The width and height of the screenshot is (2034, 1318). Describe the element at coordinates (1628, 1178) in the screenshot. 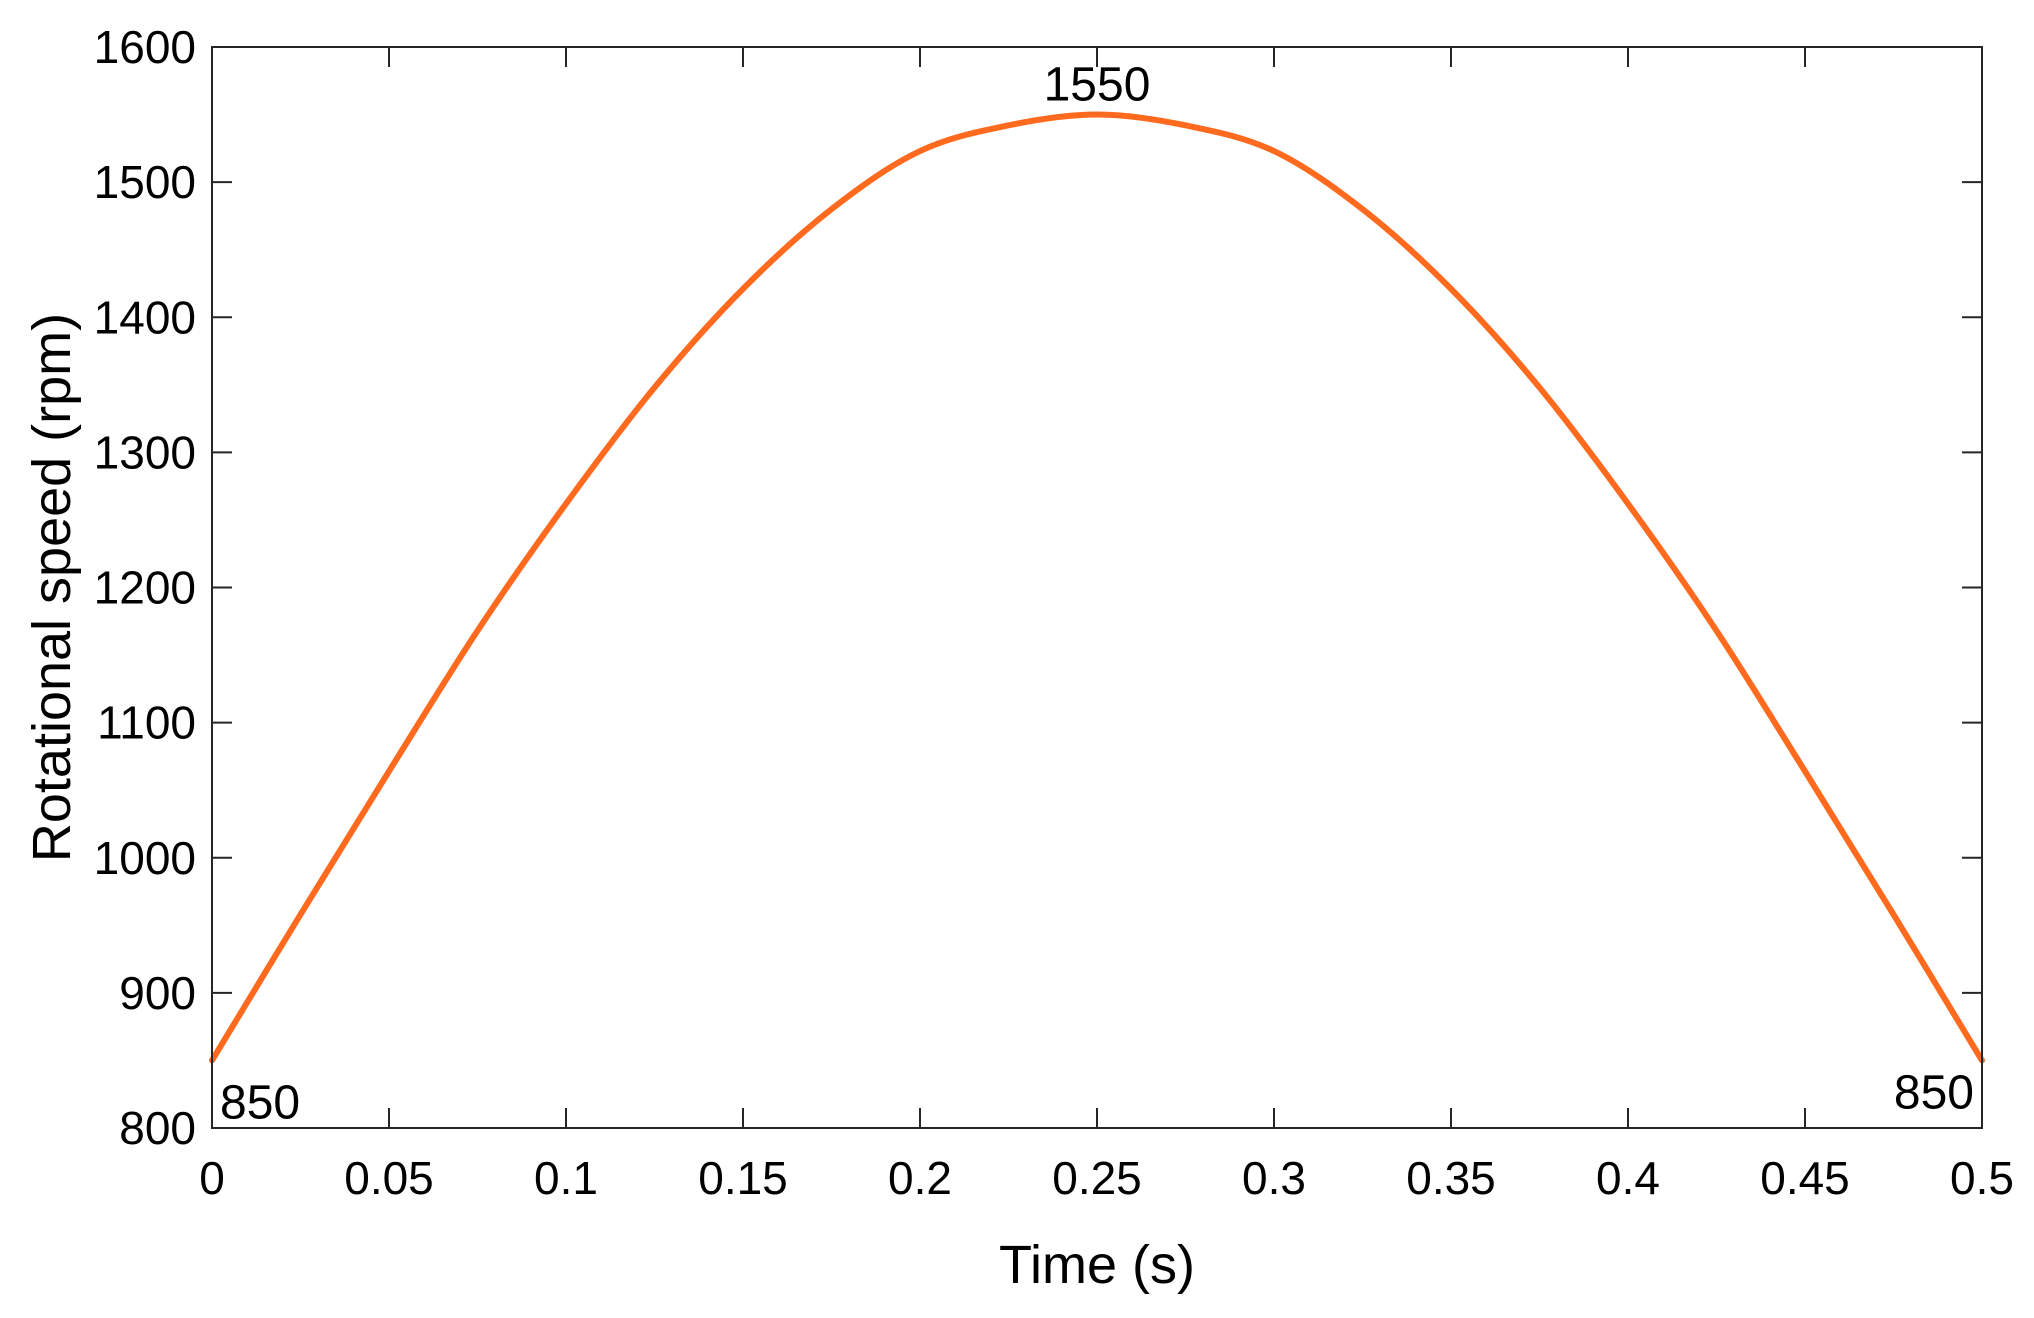

I see `x-tick-label: 0.4` at that location.